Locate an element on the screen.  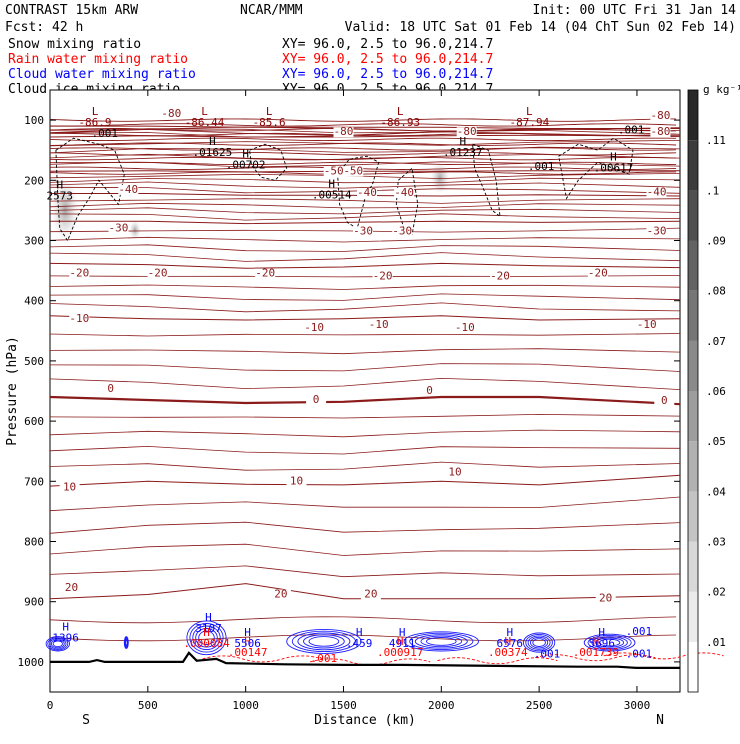
field-xy: XY= 96.0, 2.5 to 96.0,214.7 is located at coordinates (387, 74).